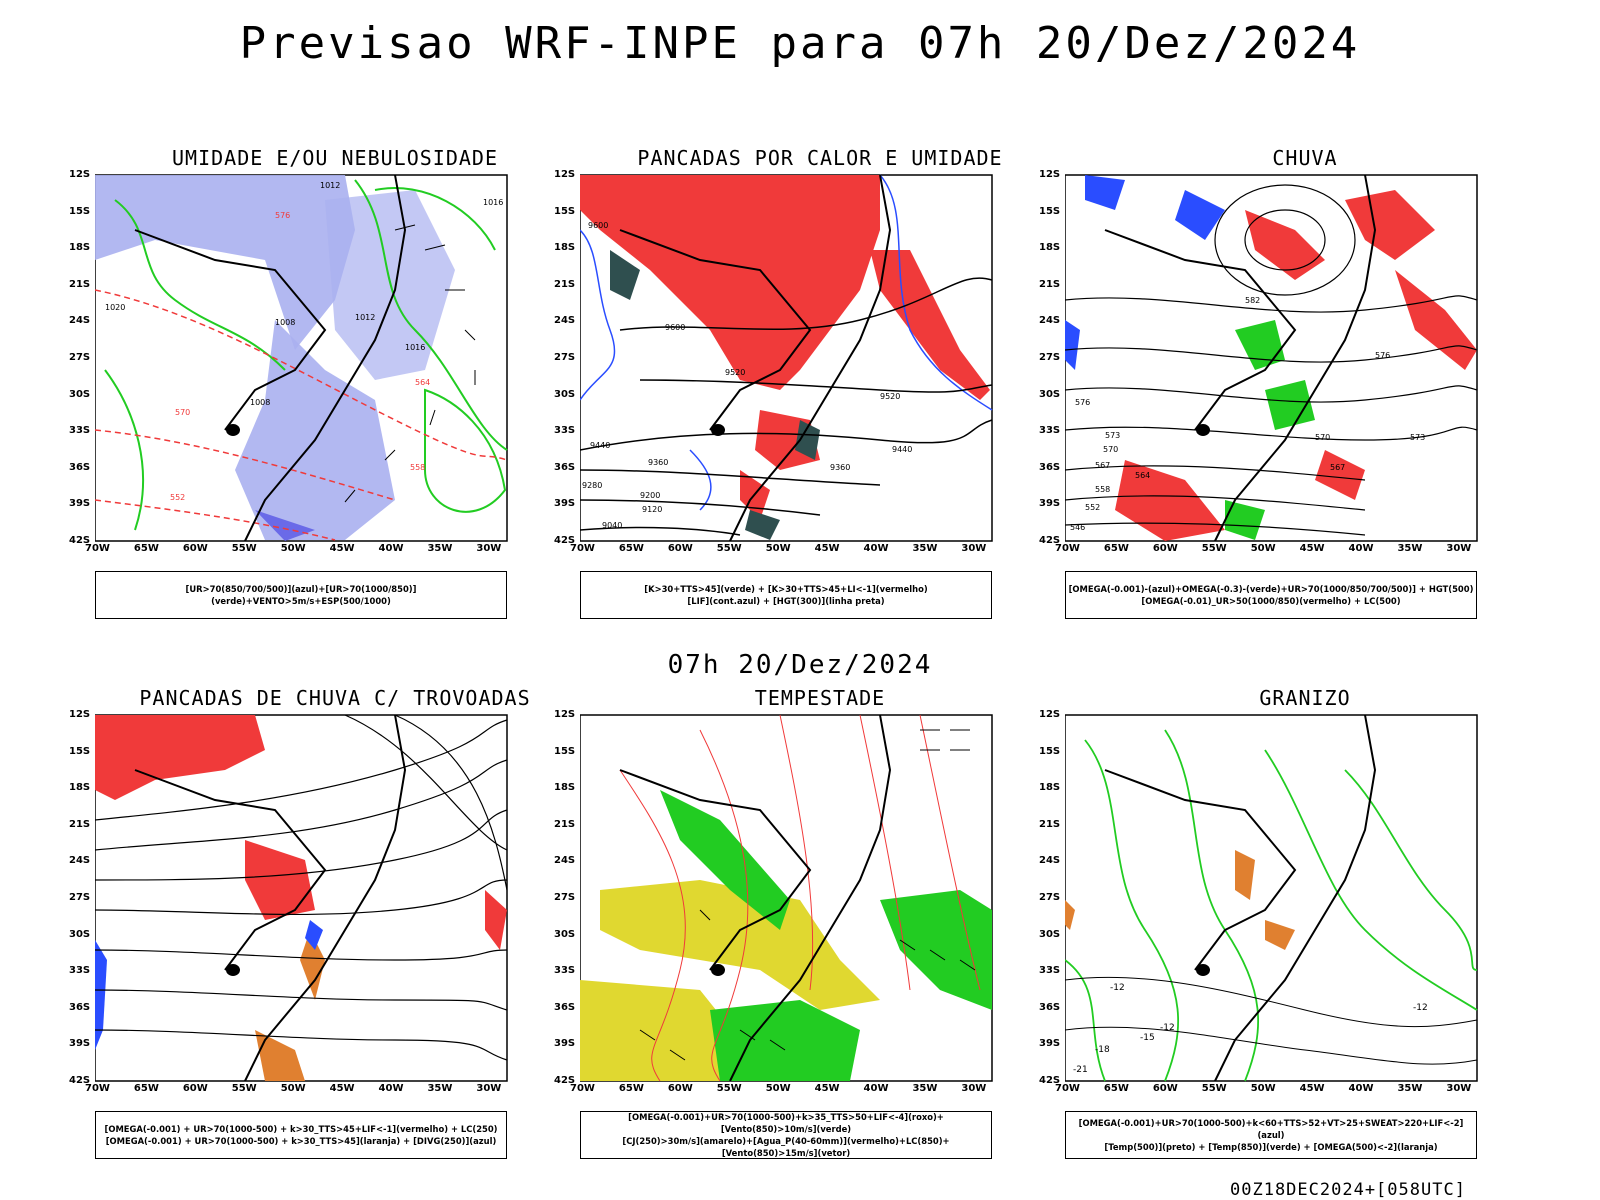 The height and width of the screenshot is (1200, 1600). Describe the element at coordinates (565, 1007) in the screenshot. I see `lat-tick-label: 36S` at that location.